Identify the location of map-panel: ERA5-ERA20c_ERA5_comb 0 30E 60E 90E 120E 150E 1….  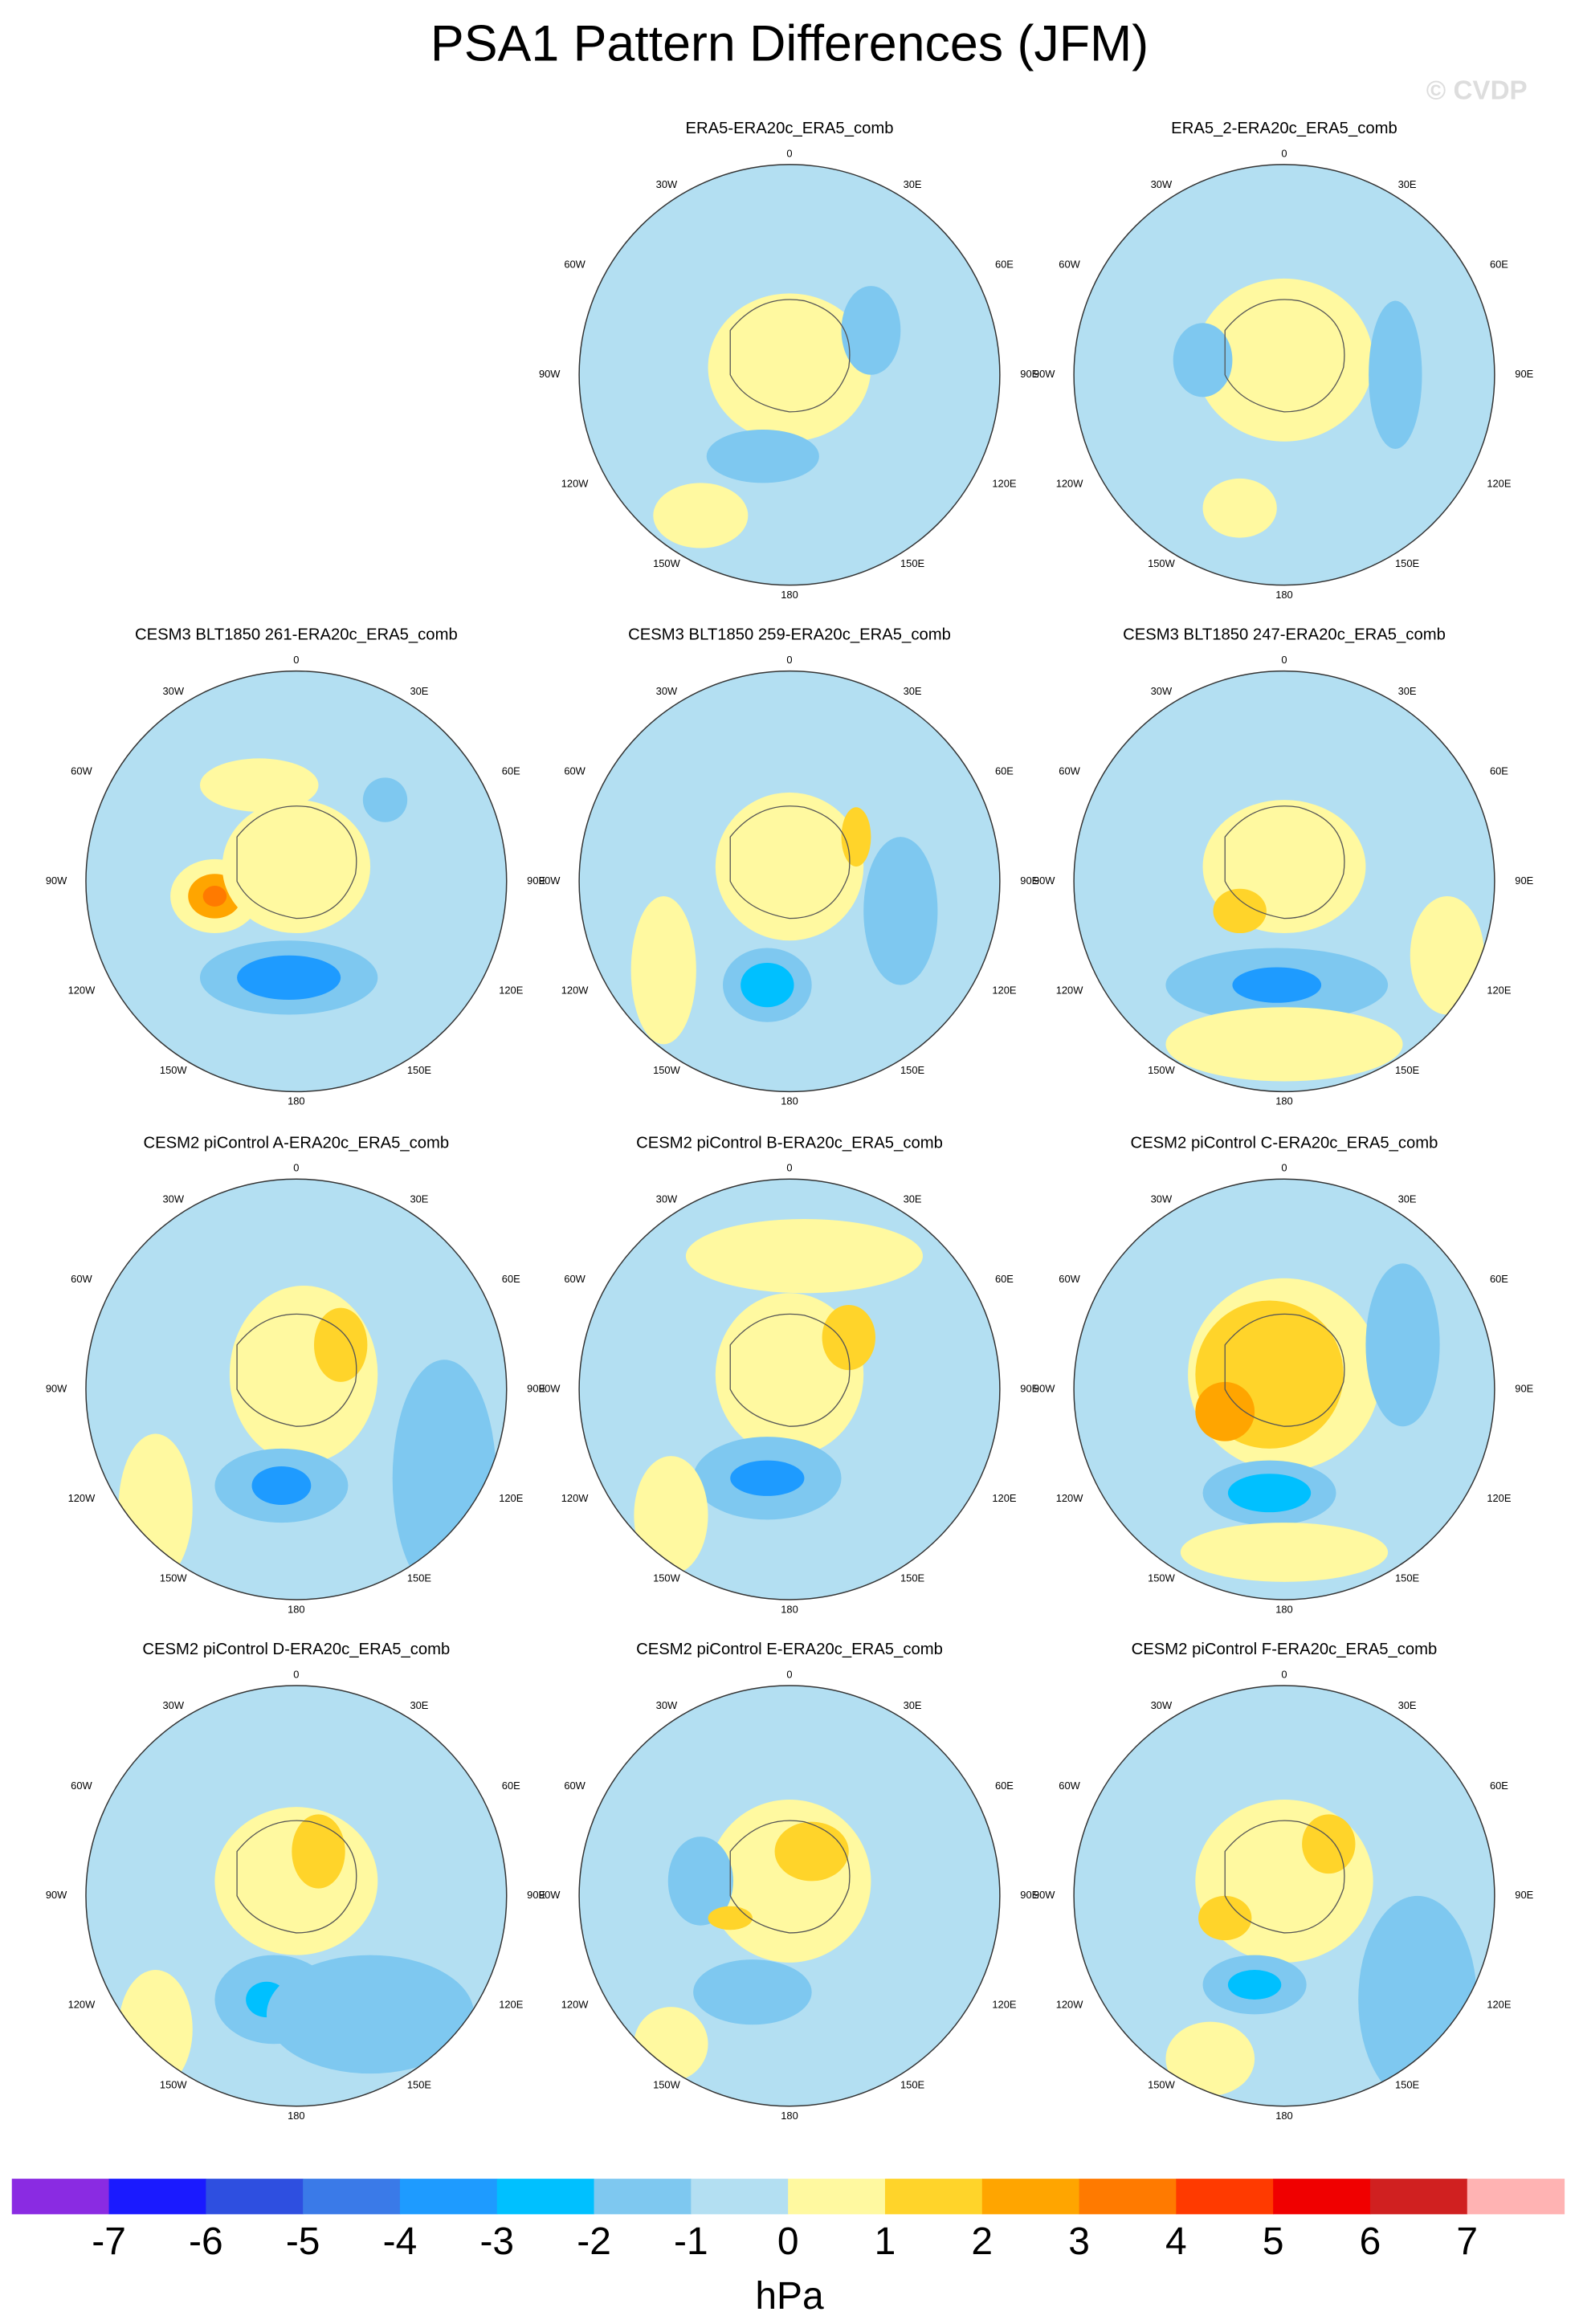
(789, 361).